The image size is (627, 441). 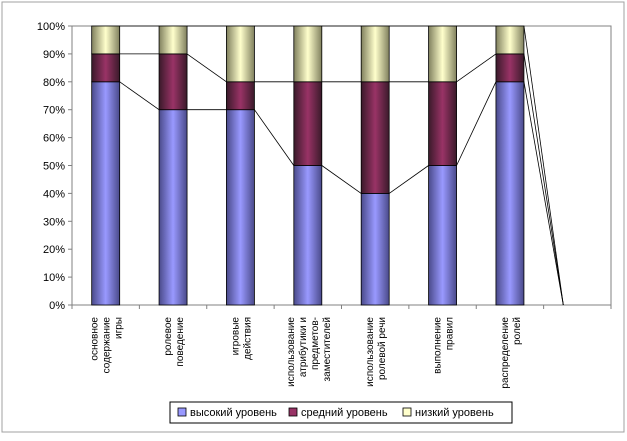 What do you see at coordinates (54, 250) in the screenshot?
I see `y-tick-label: 20%` at bounding box center [54, 250].